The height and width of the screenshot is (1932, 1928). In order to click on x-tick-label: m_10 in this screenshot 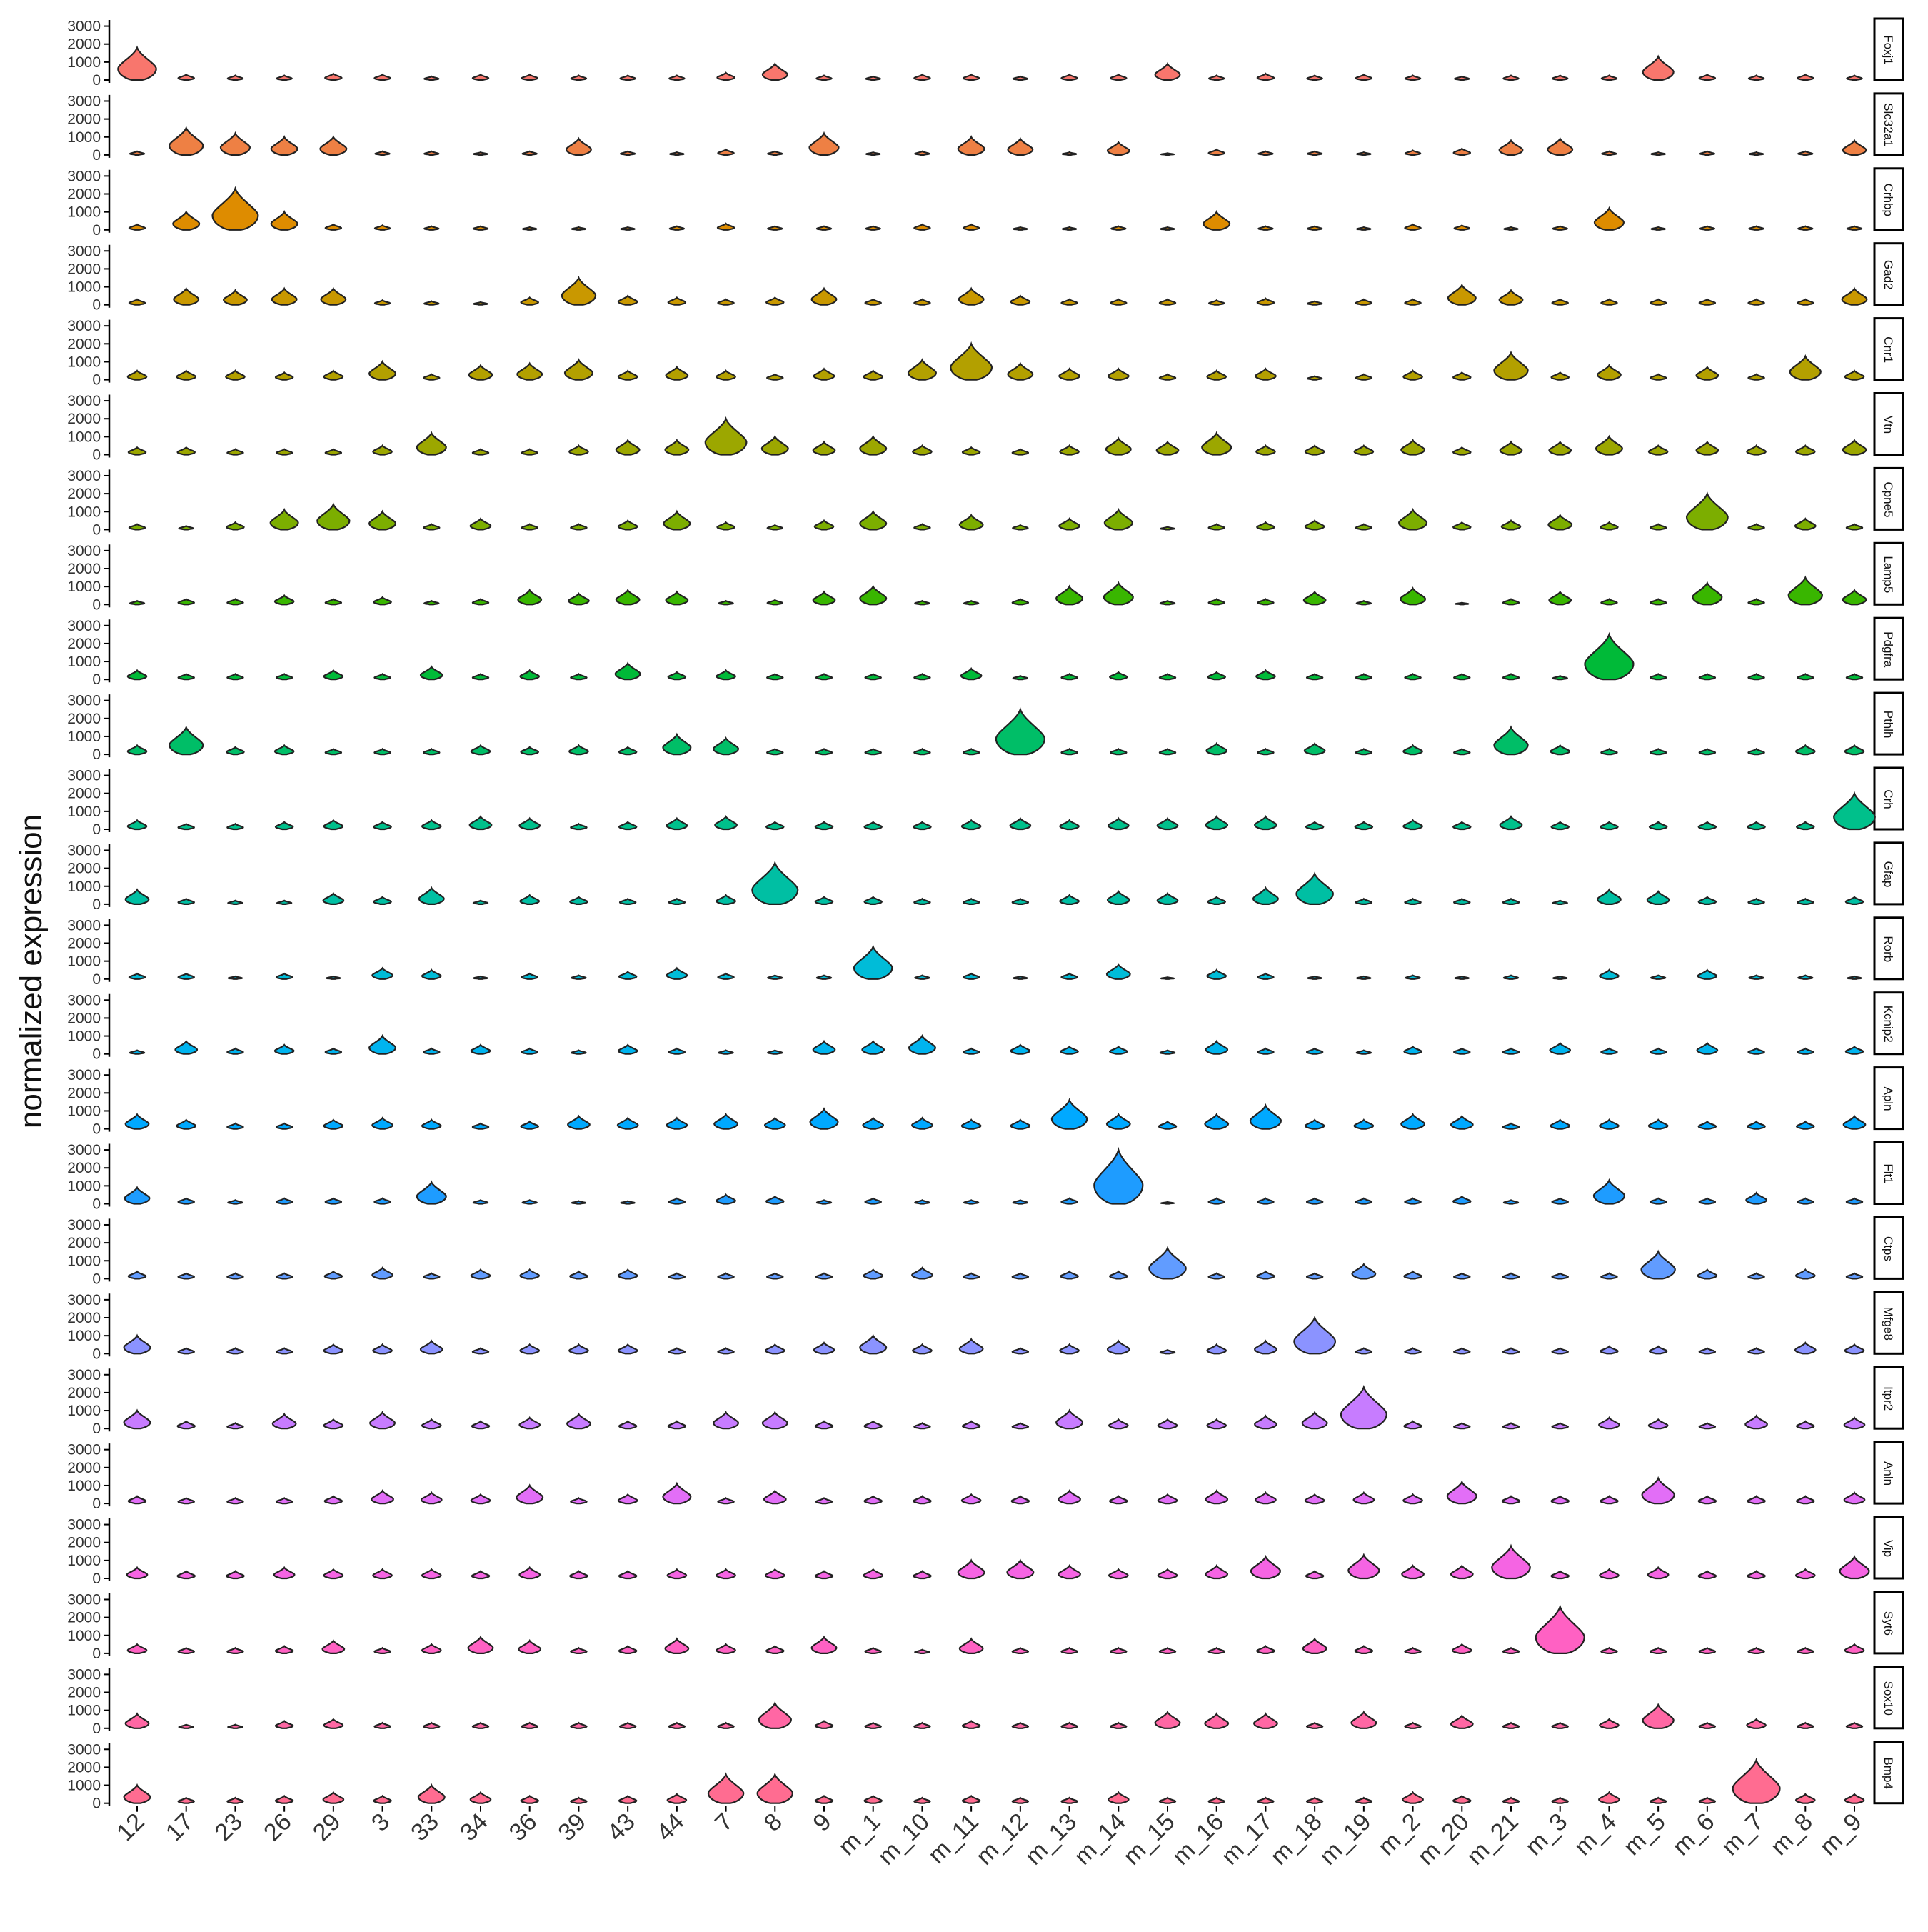, I will do `click(904, 1839)`.